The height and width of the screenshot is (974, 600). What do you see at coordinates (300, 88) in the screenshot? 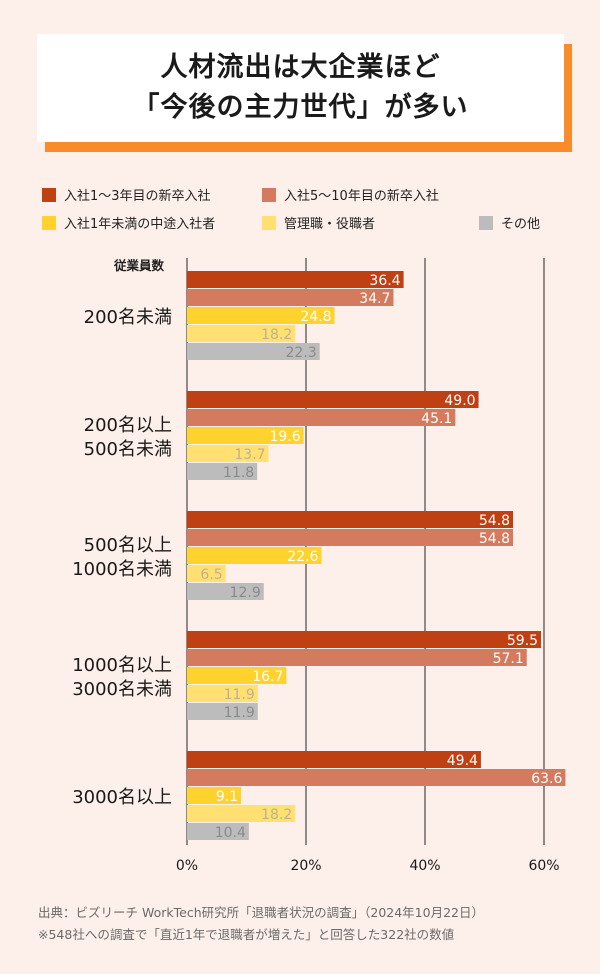
I see `title-box: 人材流出は大企業ほど 「今後の主力世代」が多い` at bounding box center [300, 88].